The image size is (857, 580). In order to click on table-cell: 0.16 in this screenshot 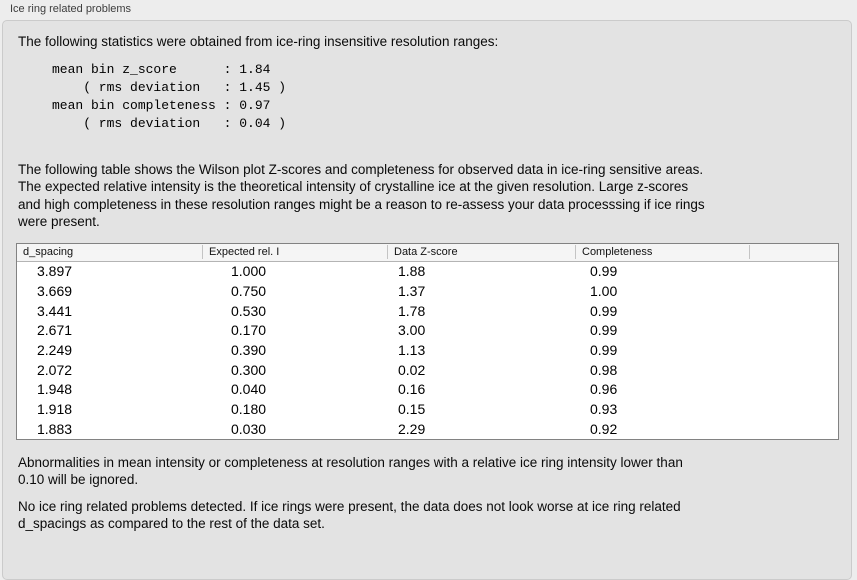, I will do `click(412, 389)`.